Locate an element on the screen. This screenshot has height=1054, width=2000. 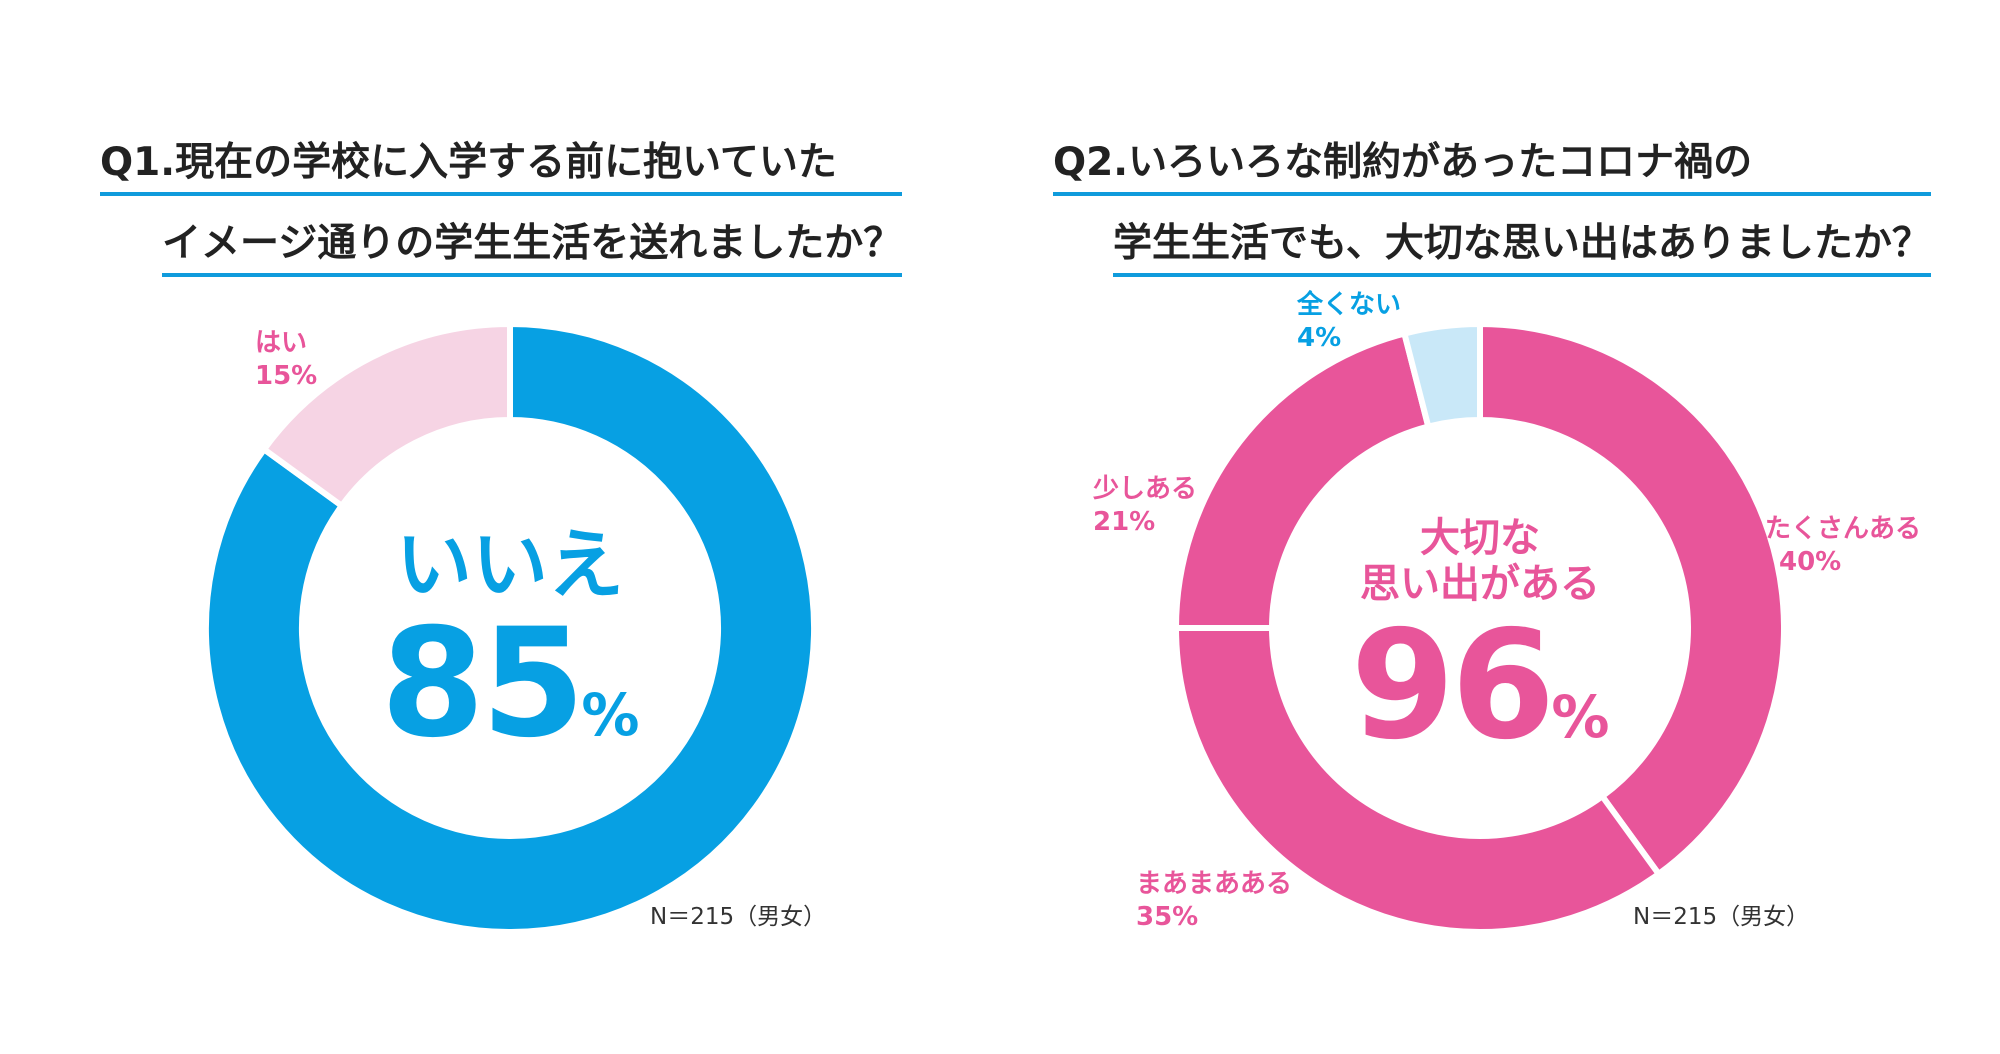
q1-label-yes: はい 15% is located at coordinates (286, 359).